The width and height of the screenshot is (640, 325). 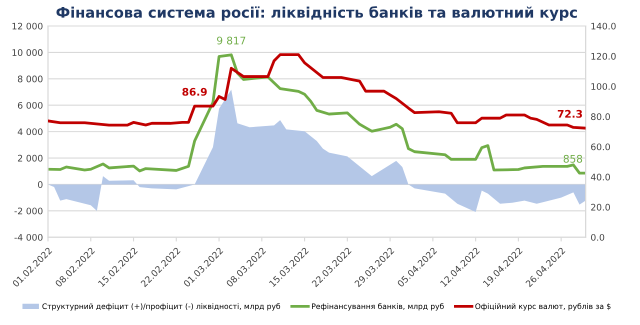 I want to click on data-label: 72.3, so click(x=570, y=114).